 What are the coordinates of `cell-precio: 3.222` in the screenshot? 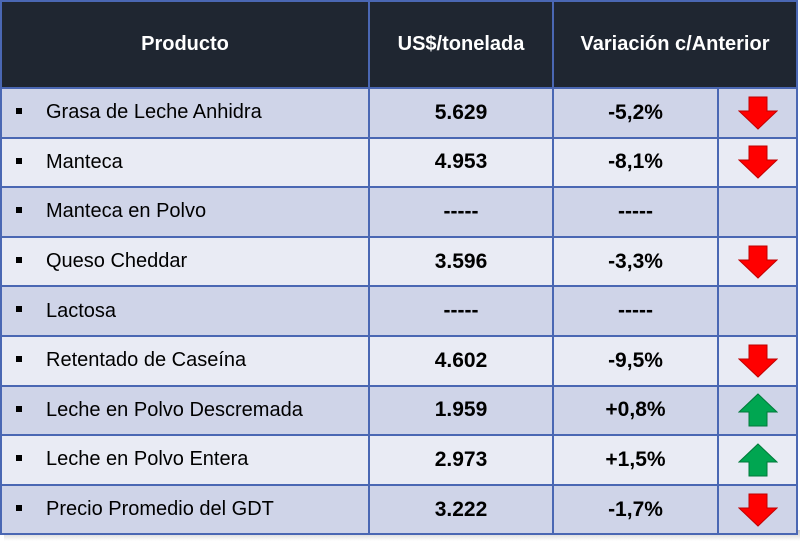 It's located at (461, 509).